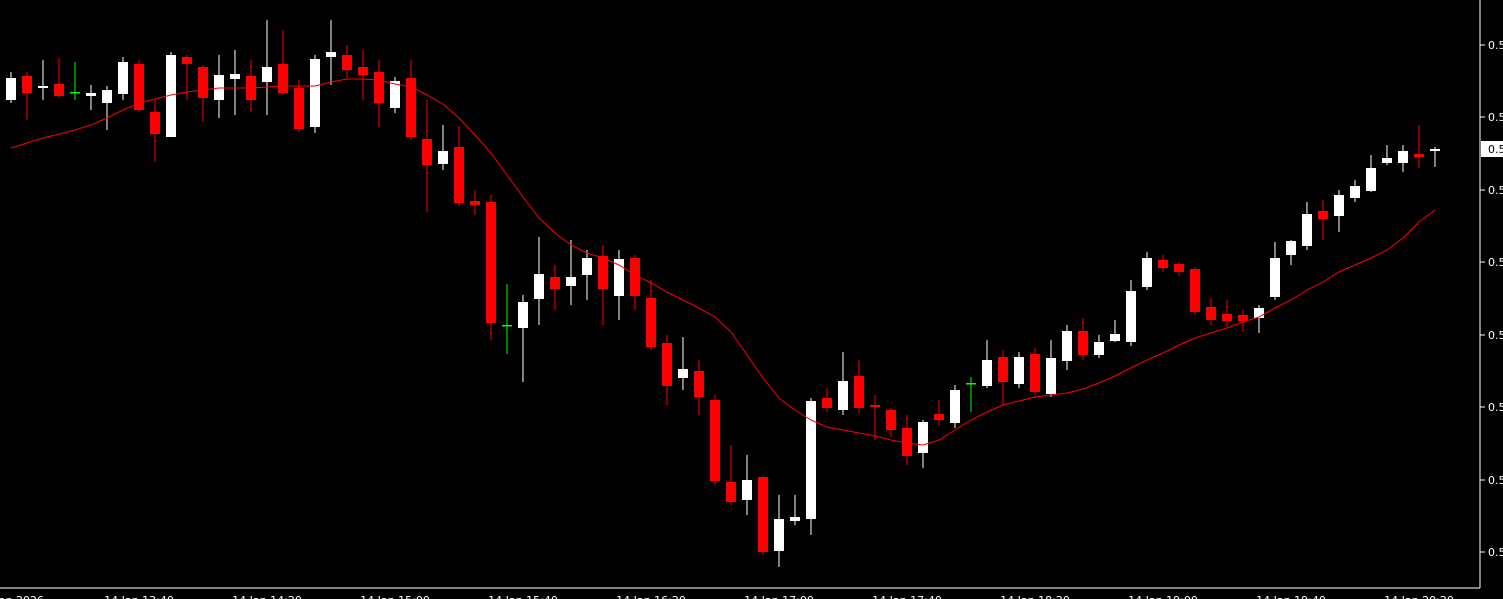  Describe the element at coordinates (1291, 596) in the screenshot. I see `x-tick-label: 14 Jan 19:40` at that location.